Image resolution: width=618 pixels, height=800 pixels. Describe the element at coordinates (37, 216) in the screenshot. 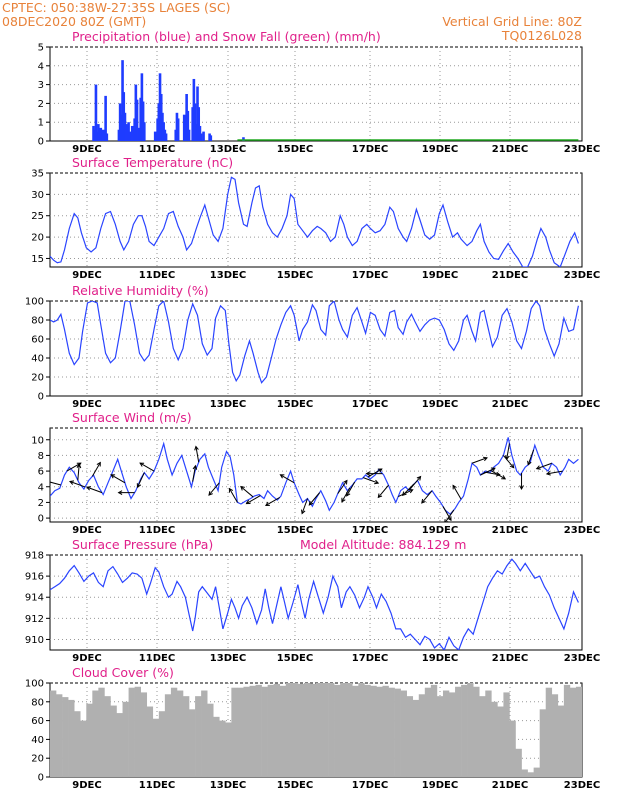

I see `y-tick-label: 25` at that location.